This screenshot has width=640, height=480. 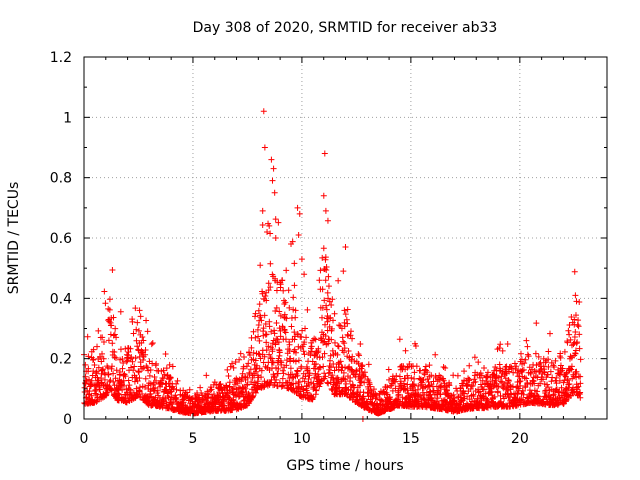 What do you see at coordinates (302, 439) in the screenshot?
I see `x-tick-label: 10` at bounding box center [302, 439].